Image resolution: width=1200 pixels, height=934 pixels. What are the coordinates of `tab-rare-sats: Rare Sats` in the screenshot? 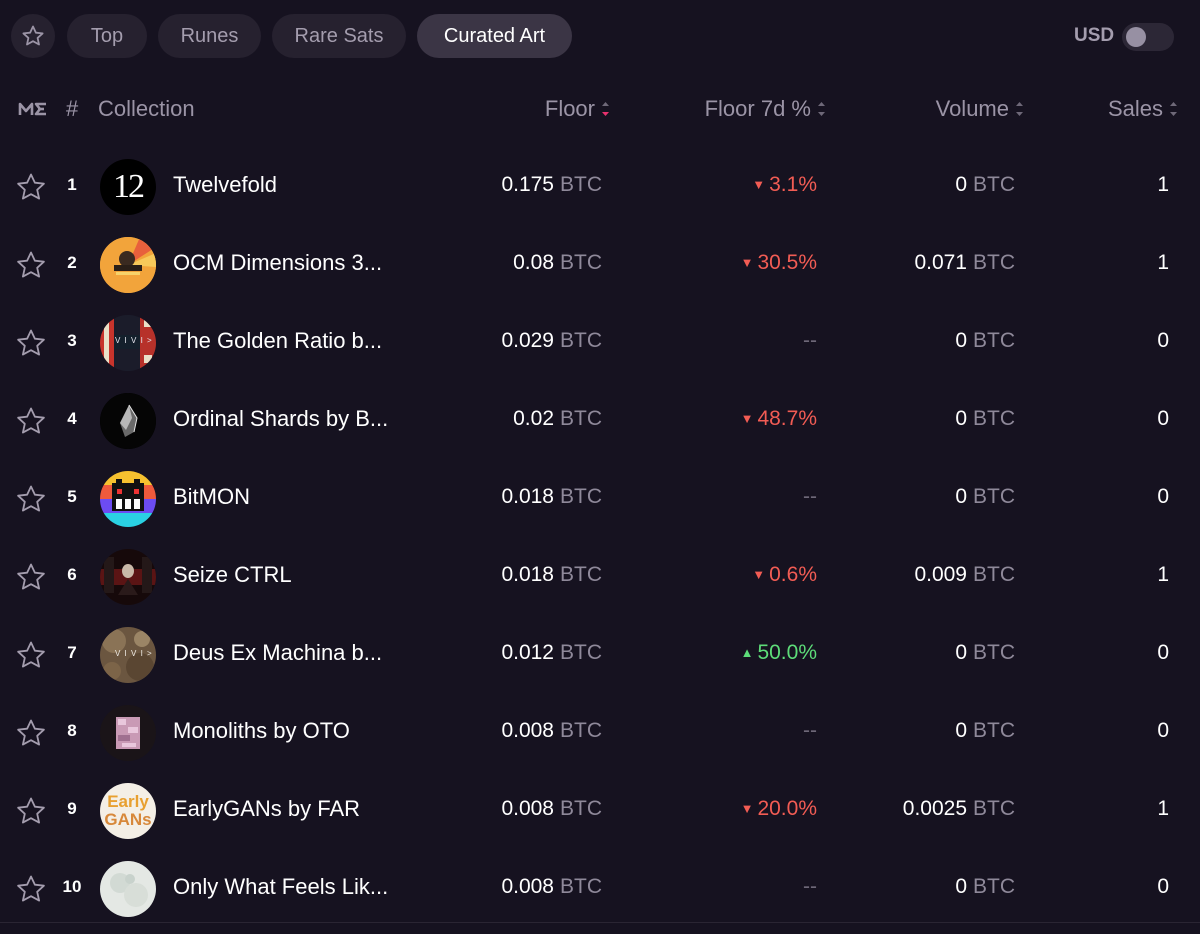 It's located at (339, 36).